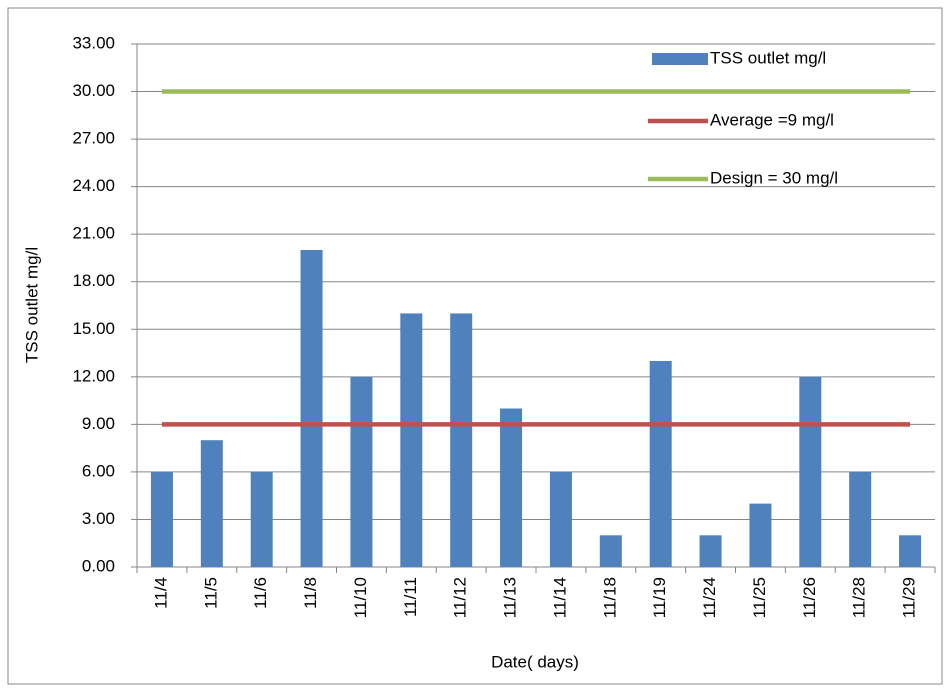 The height and width of the screenshot is (692, 951). I want to click on x-tick-label: 11/26, so click(809, 597).